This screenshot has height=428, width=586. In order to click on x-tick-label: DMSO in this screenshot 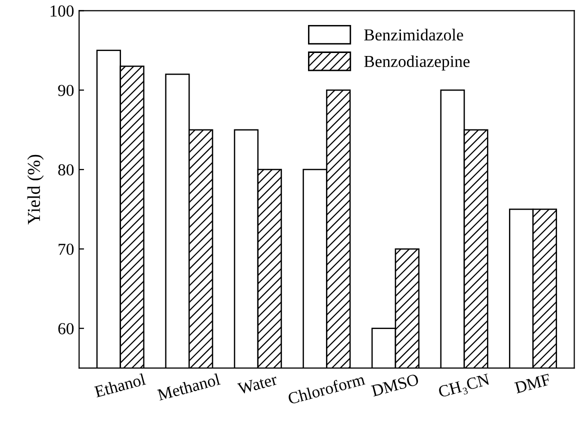, I will do `click(395, 385)`.